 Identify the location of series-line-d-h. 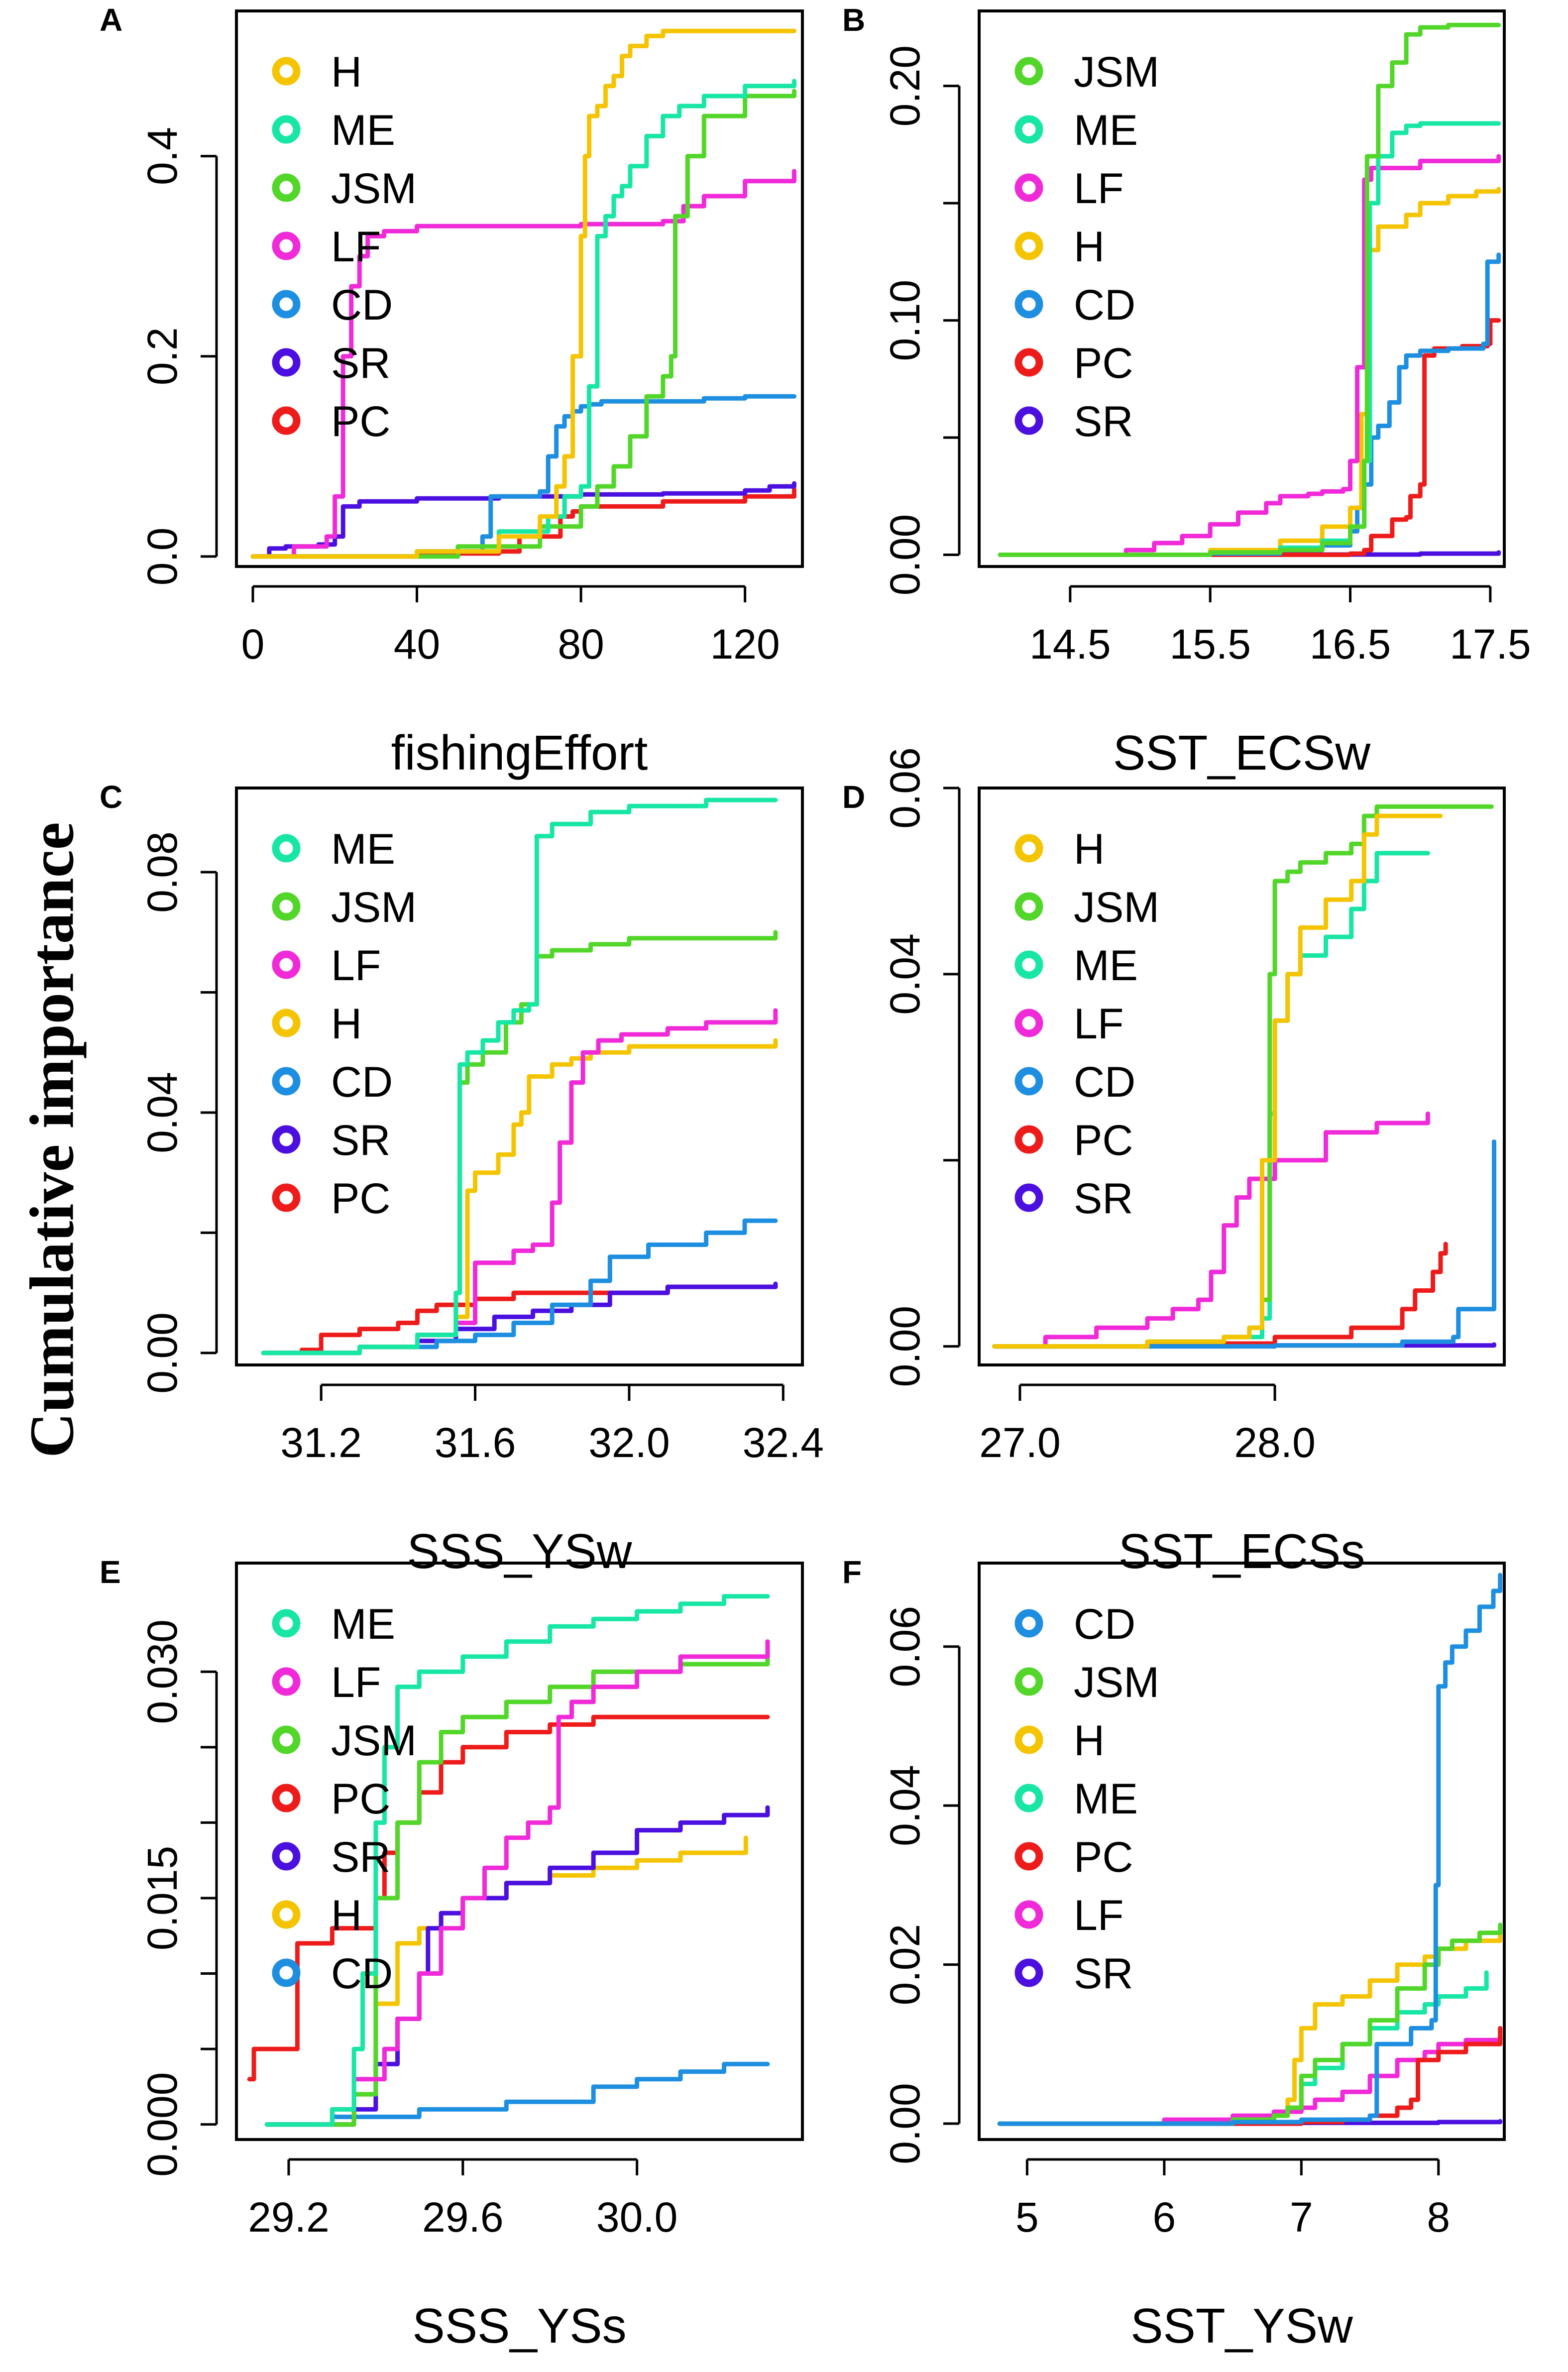
(1217, 1081).